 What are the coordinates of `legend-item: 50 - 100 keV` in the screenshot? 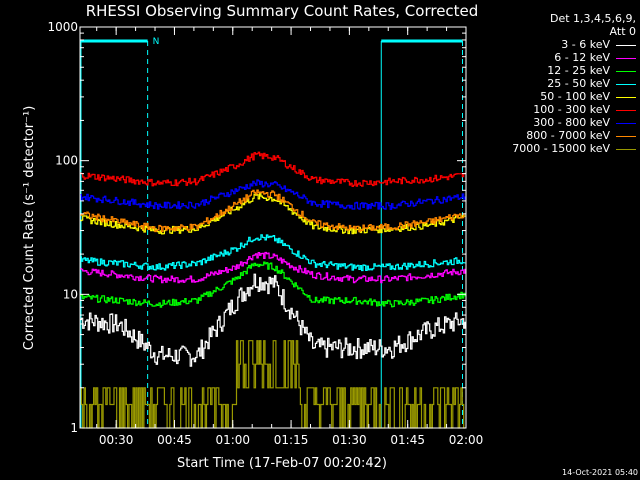 It's located at (558, 96).